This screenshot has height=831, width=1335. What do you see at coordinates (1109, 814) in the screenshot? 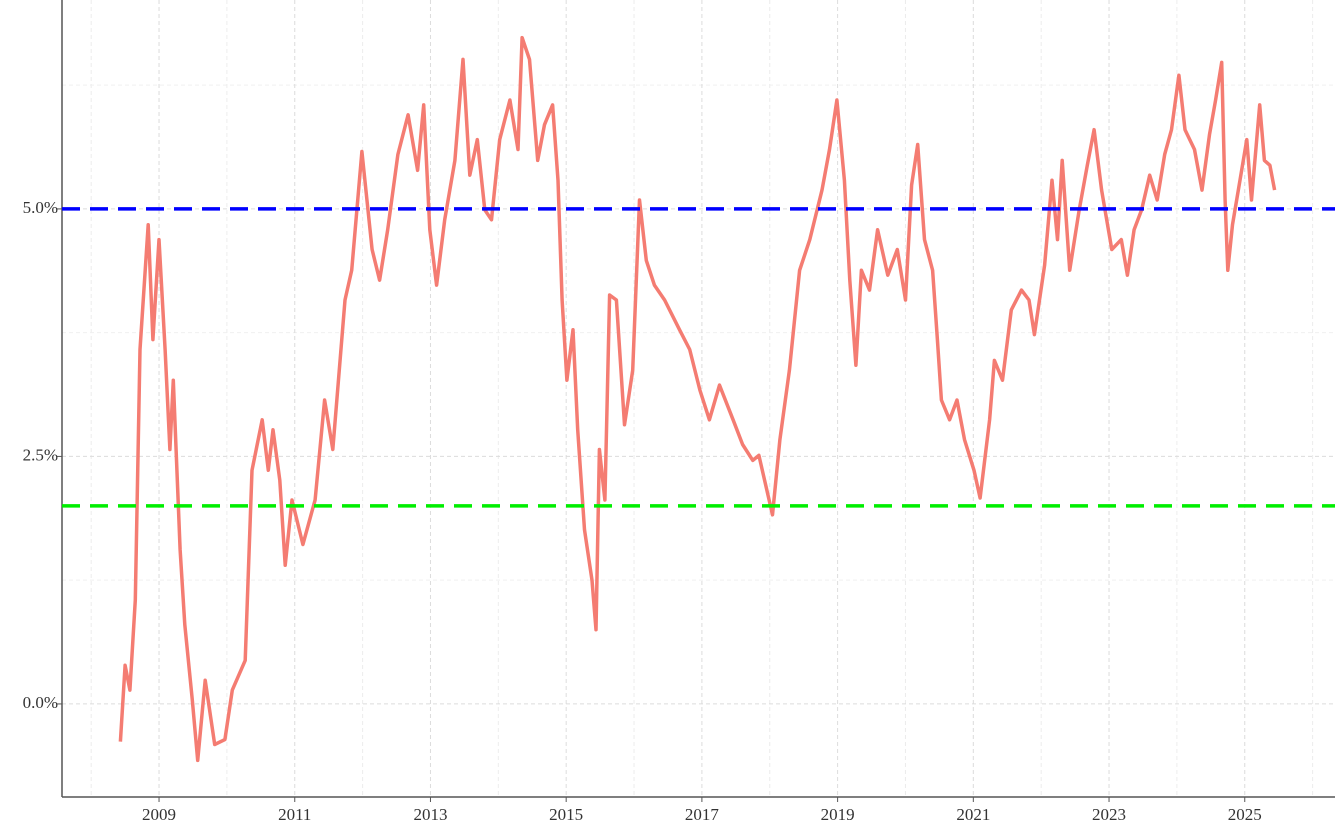
I see `x-tick-label: 2023` at bounding box center [1109, 814].